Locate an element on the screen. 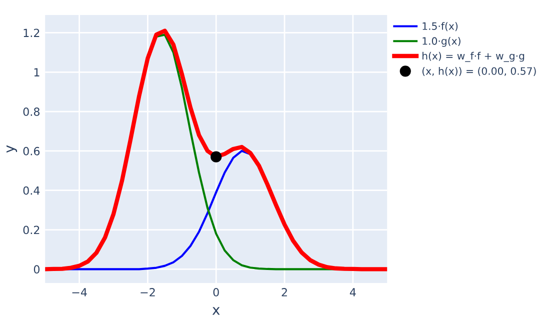 The width and height of the screenshot is (557, 326). legend-label: 1.0·g(x) is located at coordinates (441, 41).